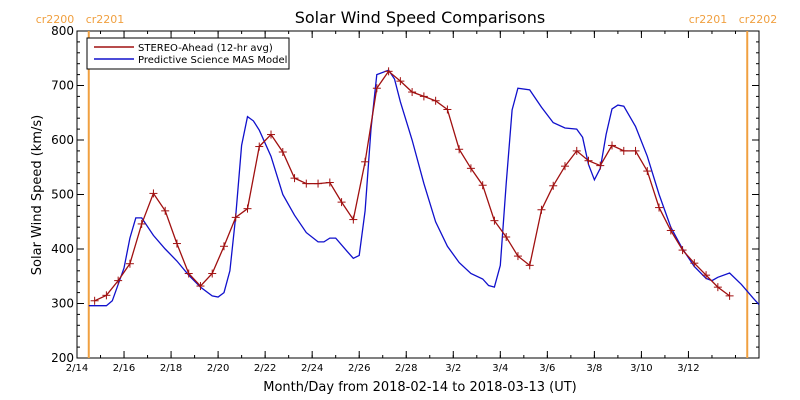 The height and width of the screenshot is (400, 800). Describe the element at coordinates (62, 358) in the screenshot. I see `y-tick-label: 200` at that location.